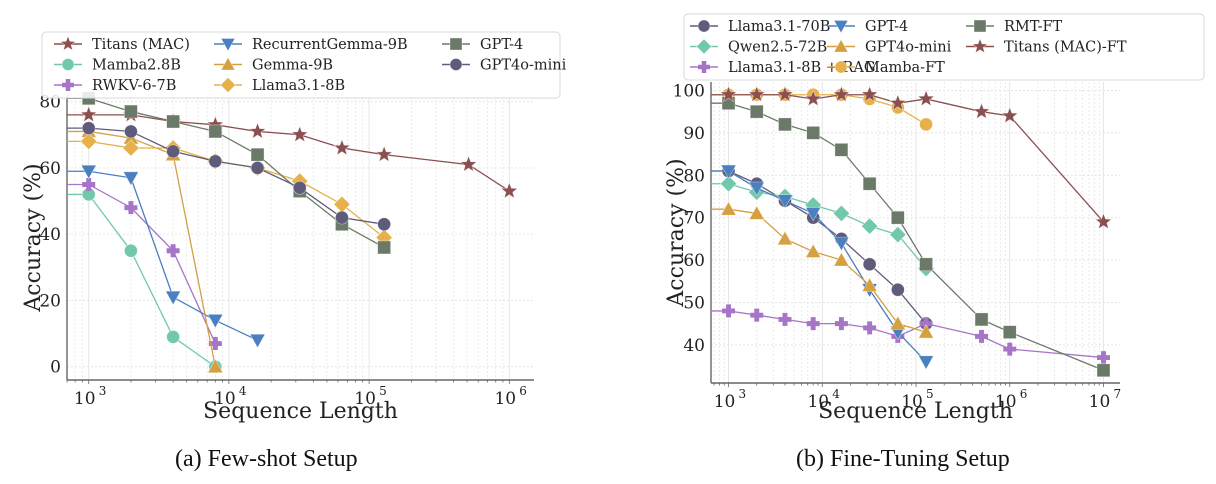  I want to click on legend-box, so click(944, 47).